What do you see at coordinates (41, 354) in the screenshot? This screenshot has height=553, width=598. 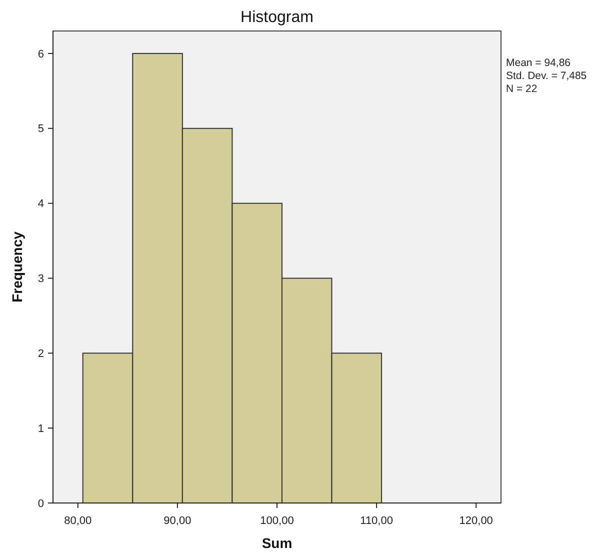 I see `y-tick-label: 2` at bounding box center [41, 354].